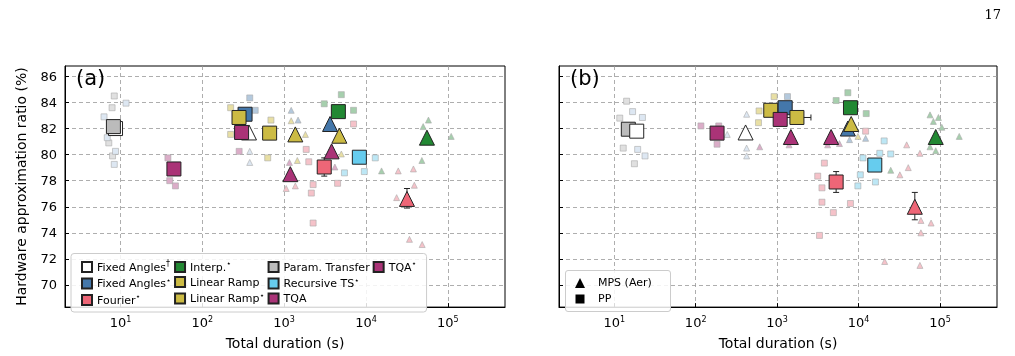 Image resolution: width=1015 pixels, height=356 pixels. I want to click on legend-label: Interp.⋆, so click(211, 266).